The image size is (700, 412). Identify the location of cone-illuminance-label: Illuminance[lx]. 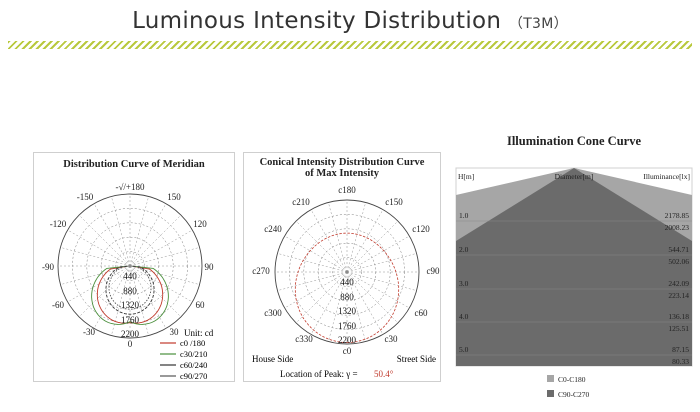
(666, 176).